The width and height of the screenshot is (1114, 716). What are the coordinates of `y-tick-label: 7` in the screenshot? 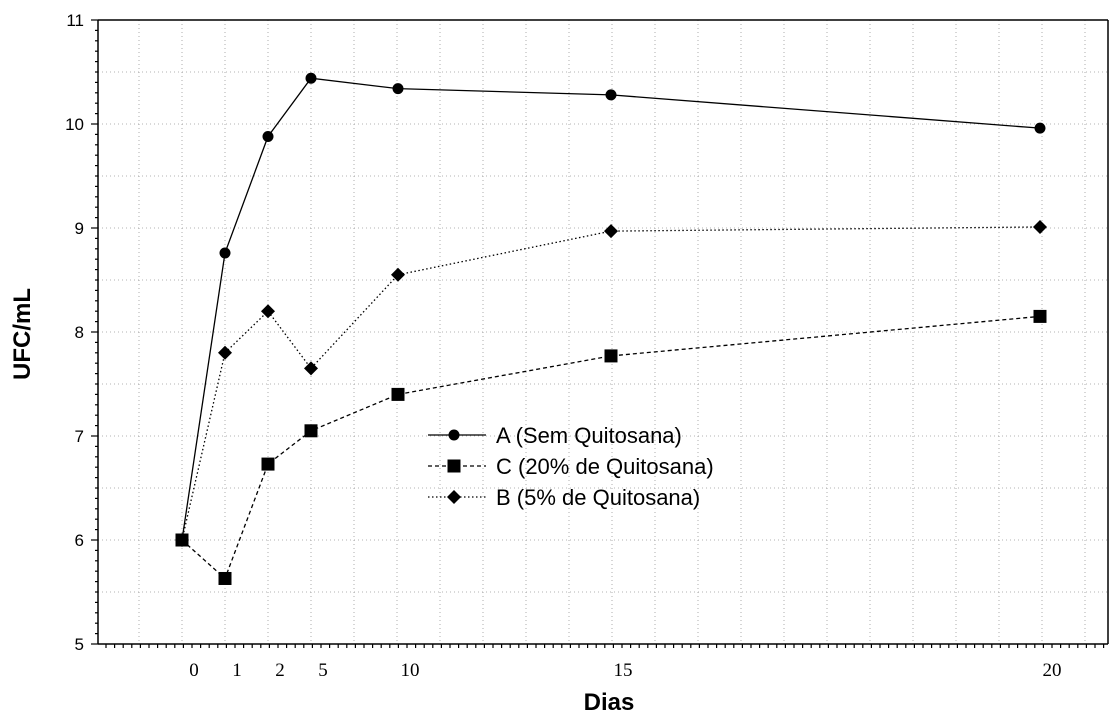 It's located at (79, 436).